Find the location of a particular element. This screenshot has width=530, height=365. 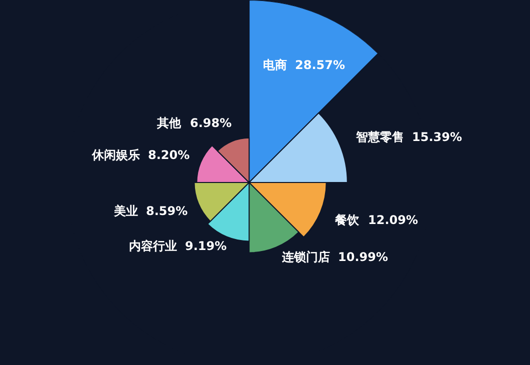

category-label: 休闲娱乐 is located at coordinates (115, 155).